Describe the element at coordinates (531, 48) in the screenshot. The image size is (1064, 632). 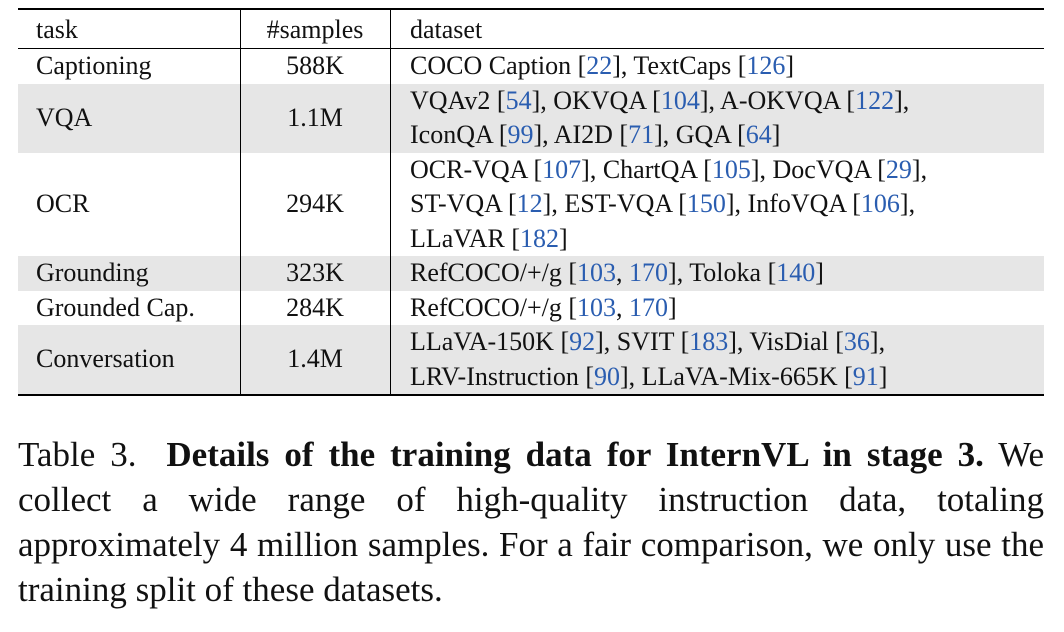
I see `table-header-rule` at that location.